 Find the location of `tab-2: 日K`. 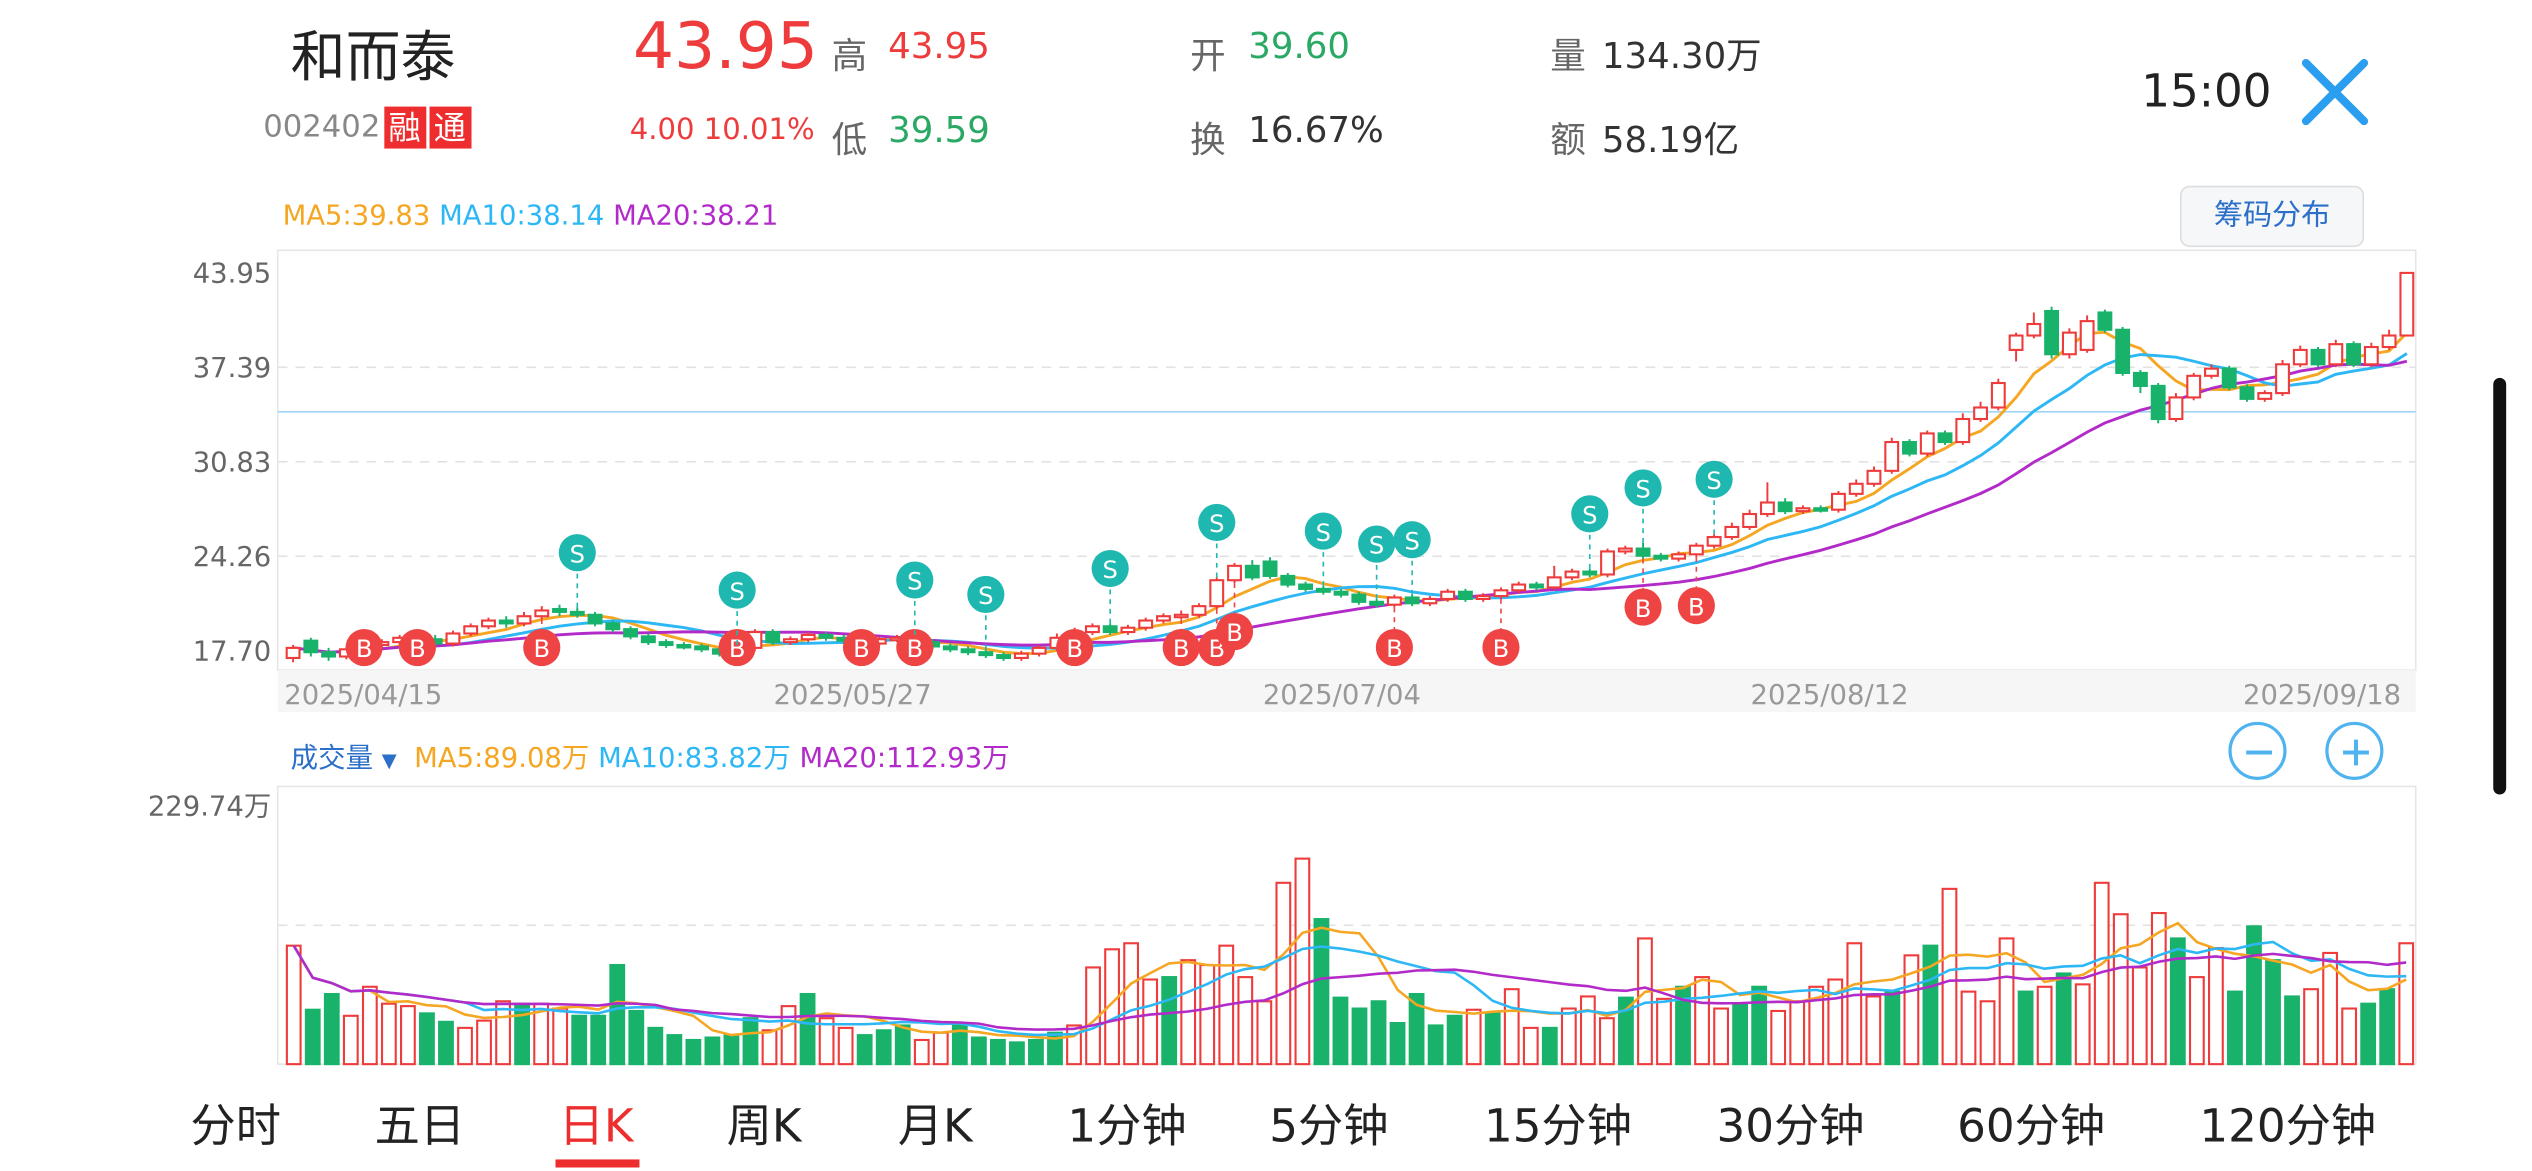

tab-2: 日K is located at coordinates (596, 1126).